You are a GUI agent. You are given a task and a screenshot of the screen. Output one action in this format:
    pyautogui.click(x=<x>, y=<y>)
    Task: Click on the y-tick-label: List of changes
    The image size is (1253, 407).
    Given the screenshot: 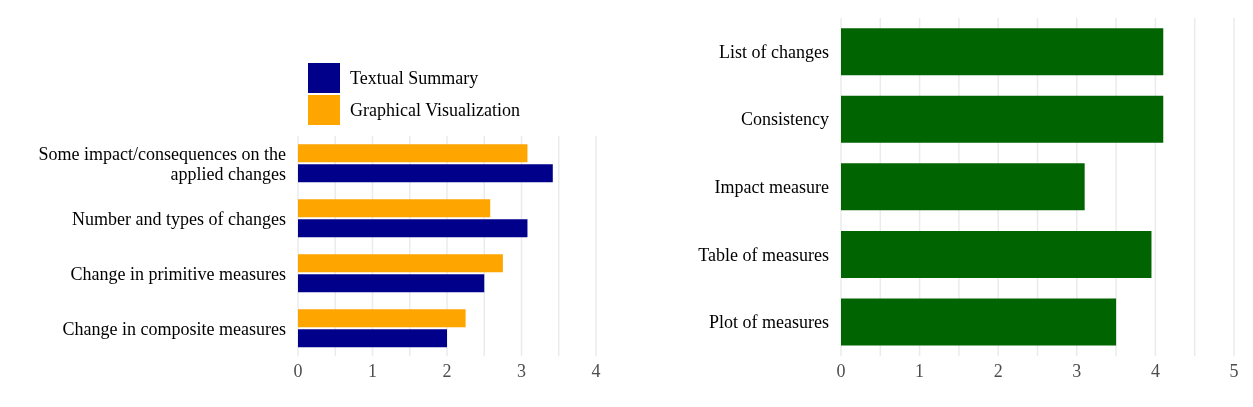 What is the action you would take?
    pyautogui.click(x=774, y=51)
    